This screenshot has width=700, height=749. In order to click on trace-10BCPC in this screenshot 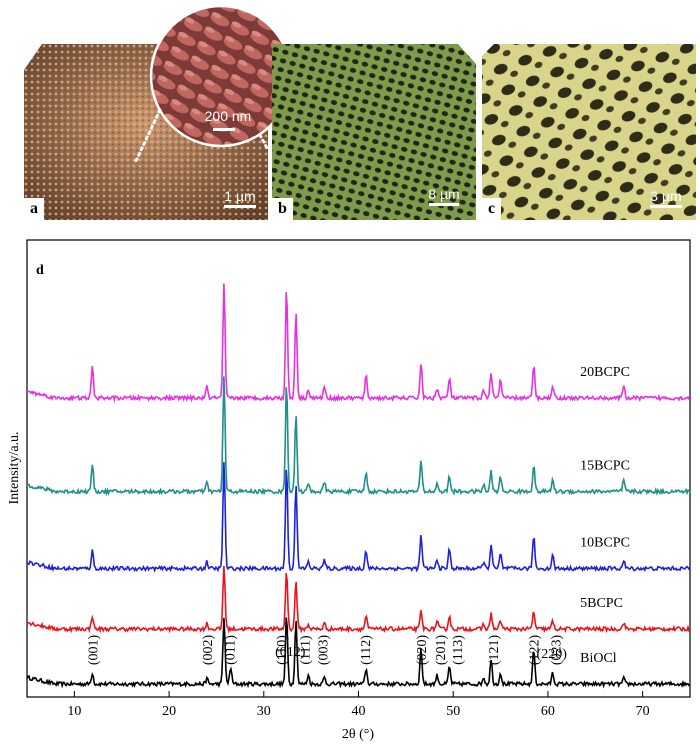, I will do `click(358, 517)`.